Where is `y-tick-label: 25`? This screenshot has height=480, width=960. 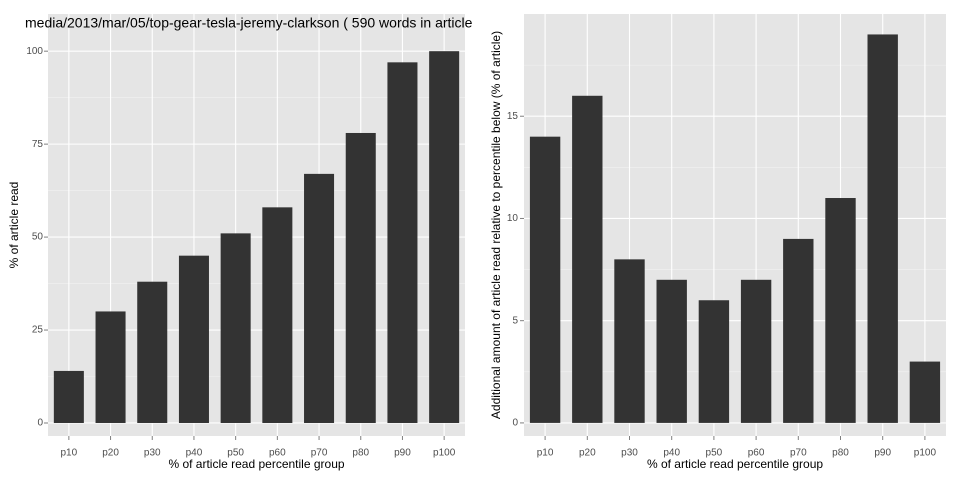
y-tick-label: 25 is located at coordinates (38, 330).